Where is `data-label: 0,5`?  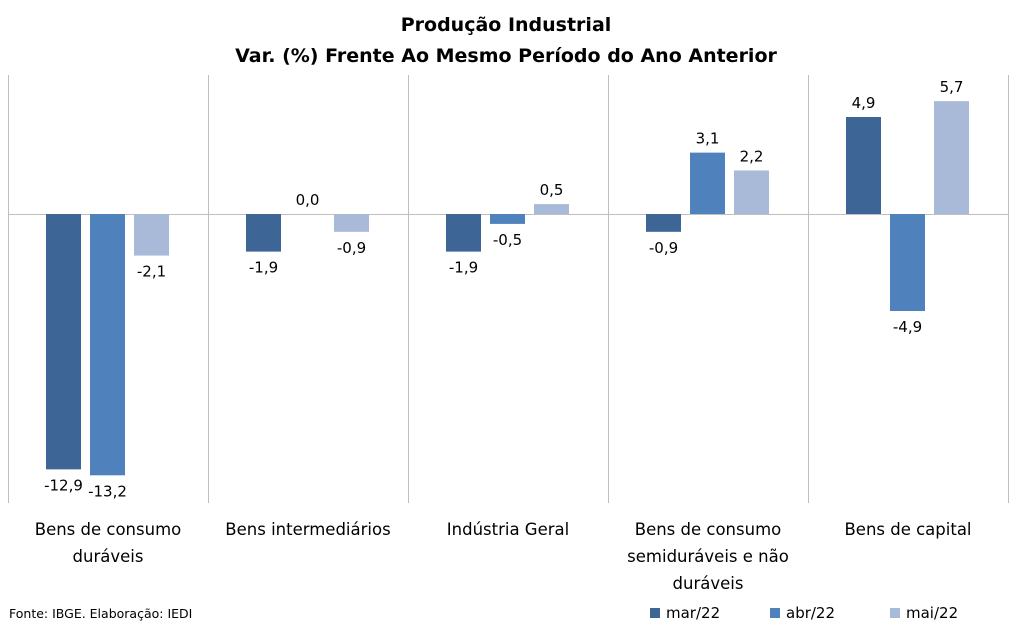
data-label: 0,5 is located at coordinates (552, 190).